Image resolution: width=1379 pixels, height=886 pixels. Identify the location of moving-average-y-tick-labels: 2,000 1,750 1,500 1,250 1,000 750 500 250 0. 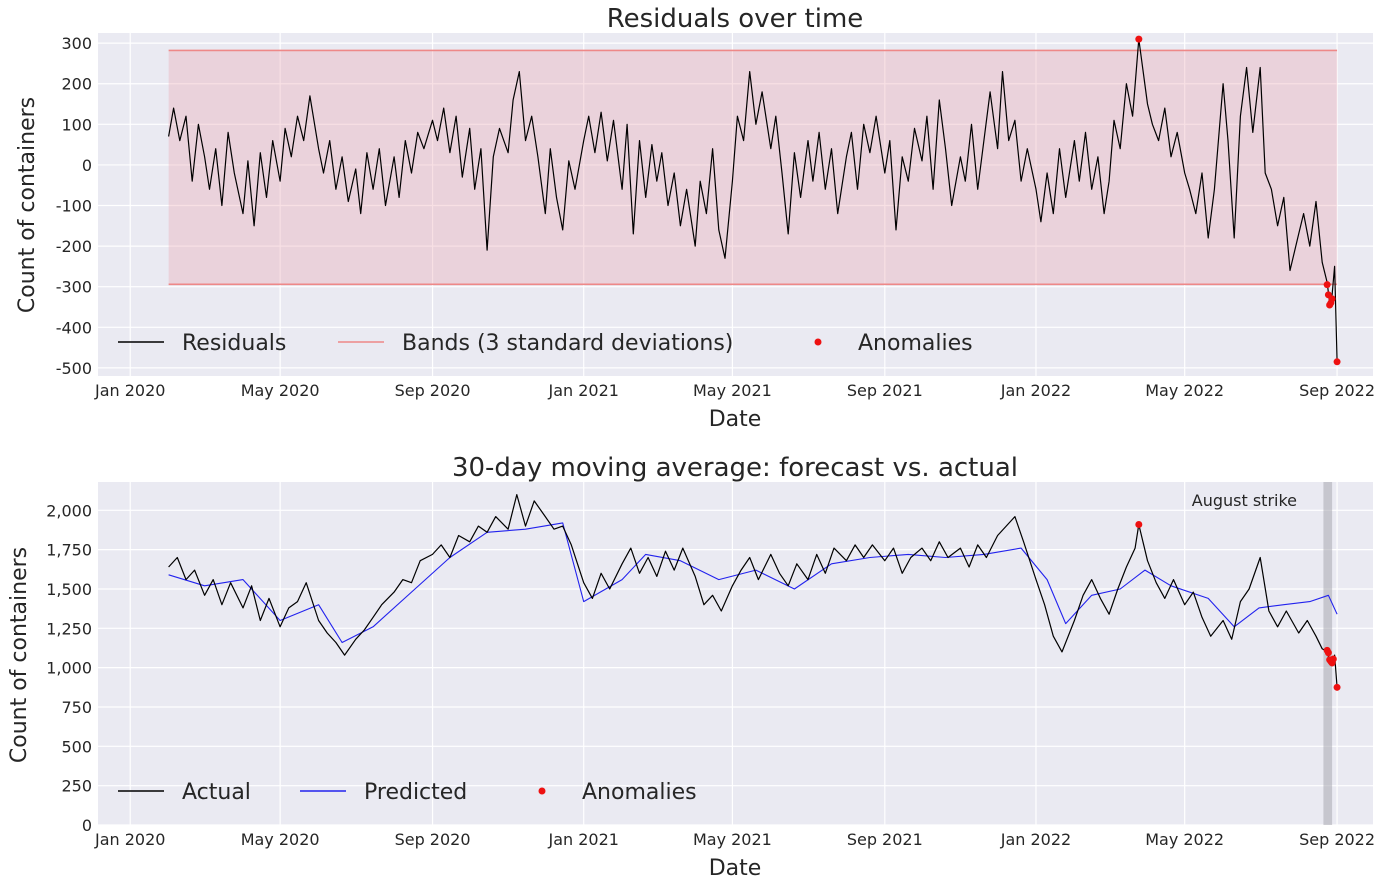
(69, 668).